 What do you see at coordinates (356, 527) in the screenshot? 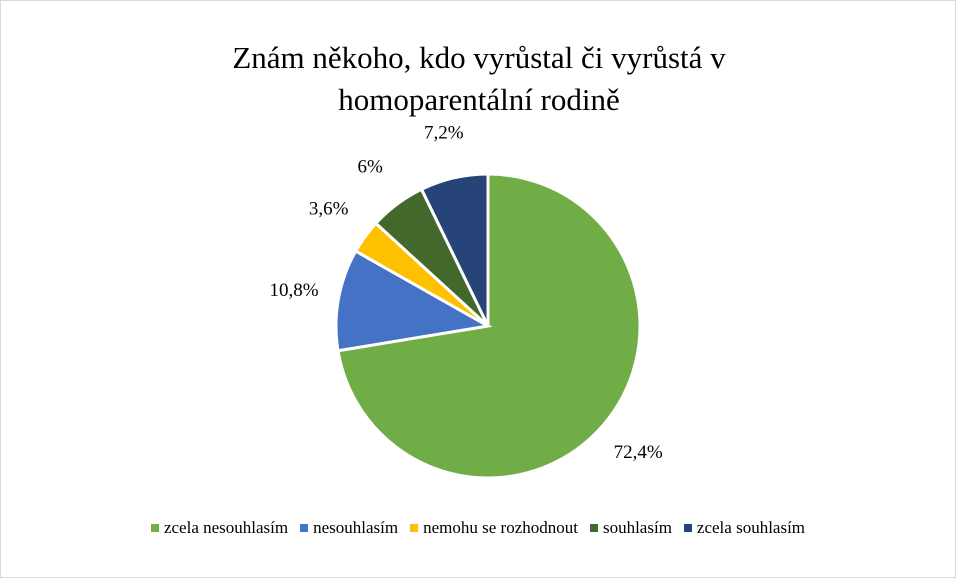
I see `legend-label: nesouhlasím` at bounding box center [356, 527].